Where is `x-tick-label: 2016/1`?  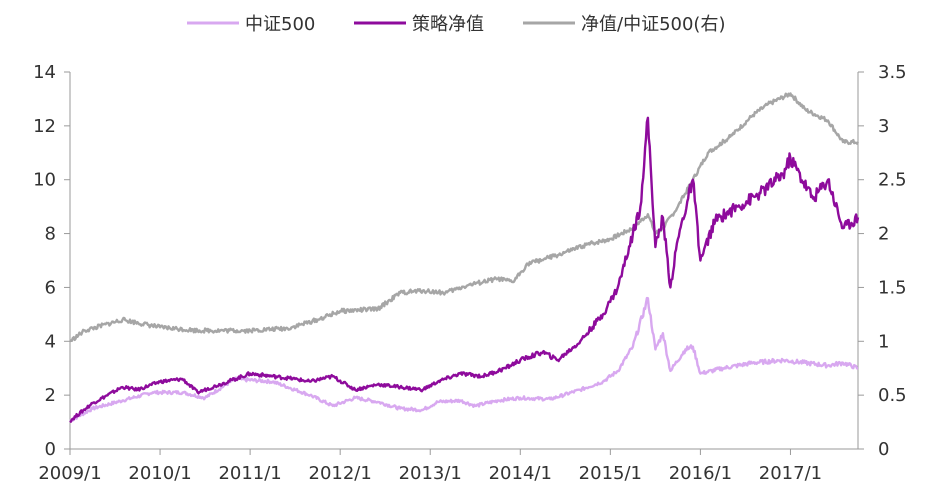 x-tick-label: 2016/1 is located at coordinates (700, 473).